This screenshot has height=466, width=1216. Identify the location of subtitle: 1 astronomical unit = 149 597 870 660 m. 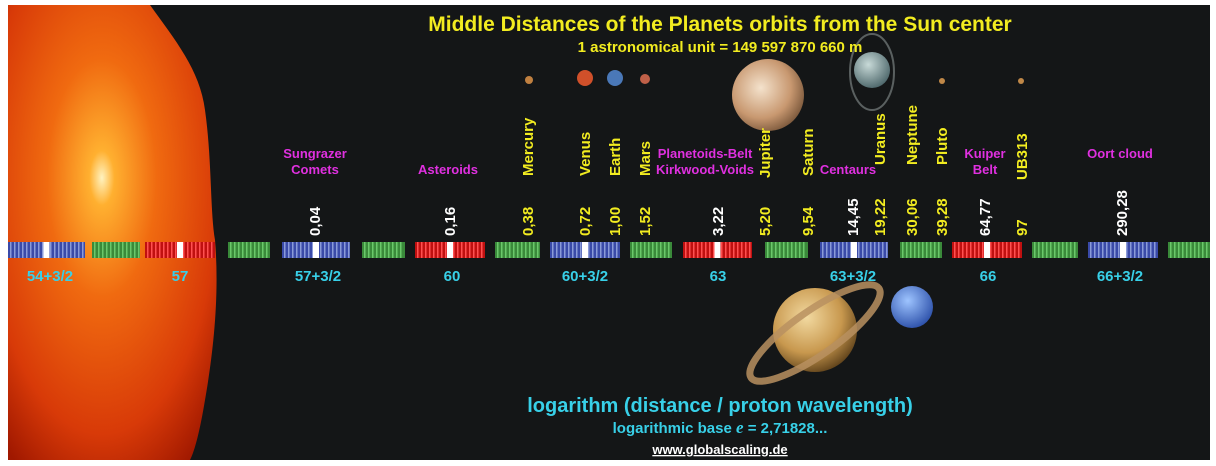
(720, 47).